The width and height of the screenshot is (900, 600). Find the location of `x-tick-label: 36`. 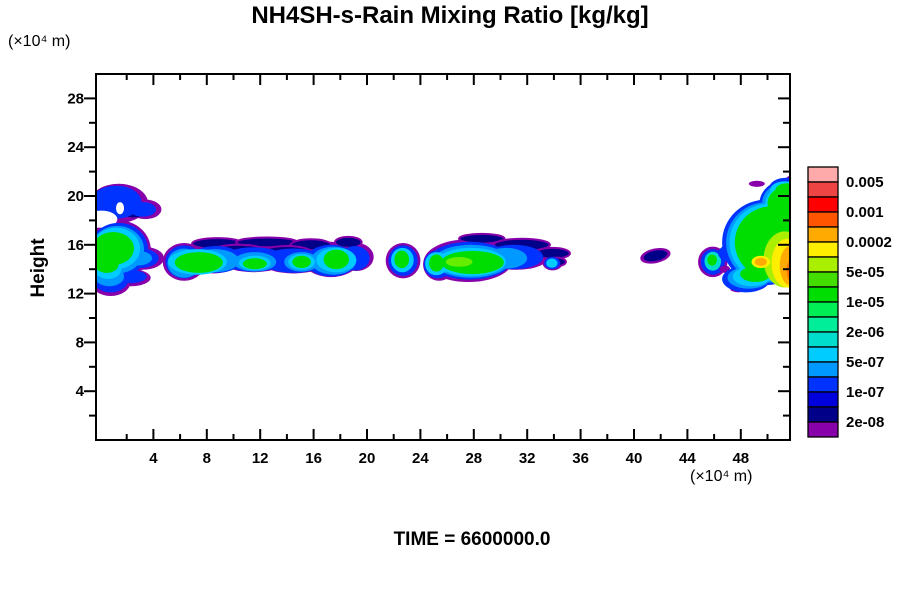

x-tick-label: 36 is located at coordinates (580, 458).